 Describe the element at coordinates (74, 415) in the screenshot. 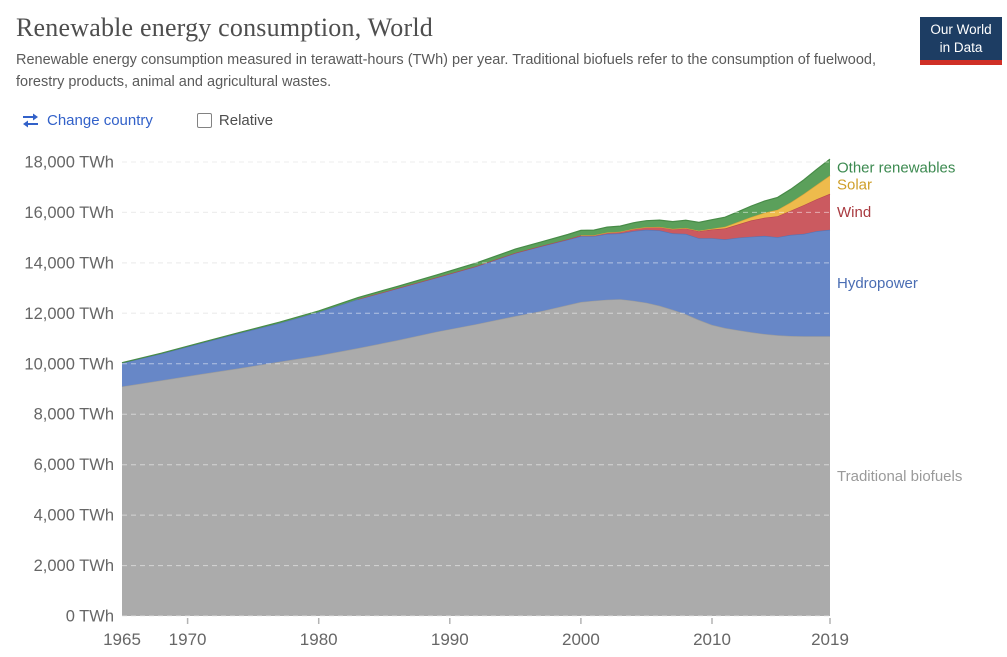

I see `y-axis-label: 8,000 TWh` at that location.